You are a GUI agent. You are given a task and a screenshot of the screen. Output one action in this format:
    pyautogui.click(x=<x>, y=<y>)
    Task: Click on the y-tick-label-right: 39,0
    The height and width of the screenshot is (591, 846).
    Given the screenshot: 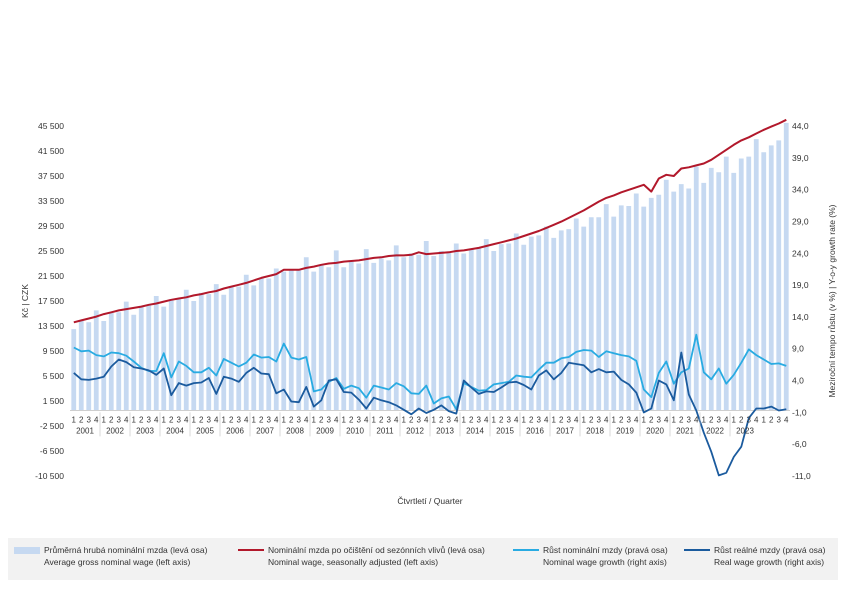 What is the action you would take?
    pyautogui.click(x=800, y=158)
    